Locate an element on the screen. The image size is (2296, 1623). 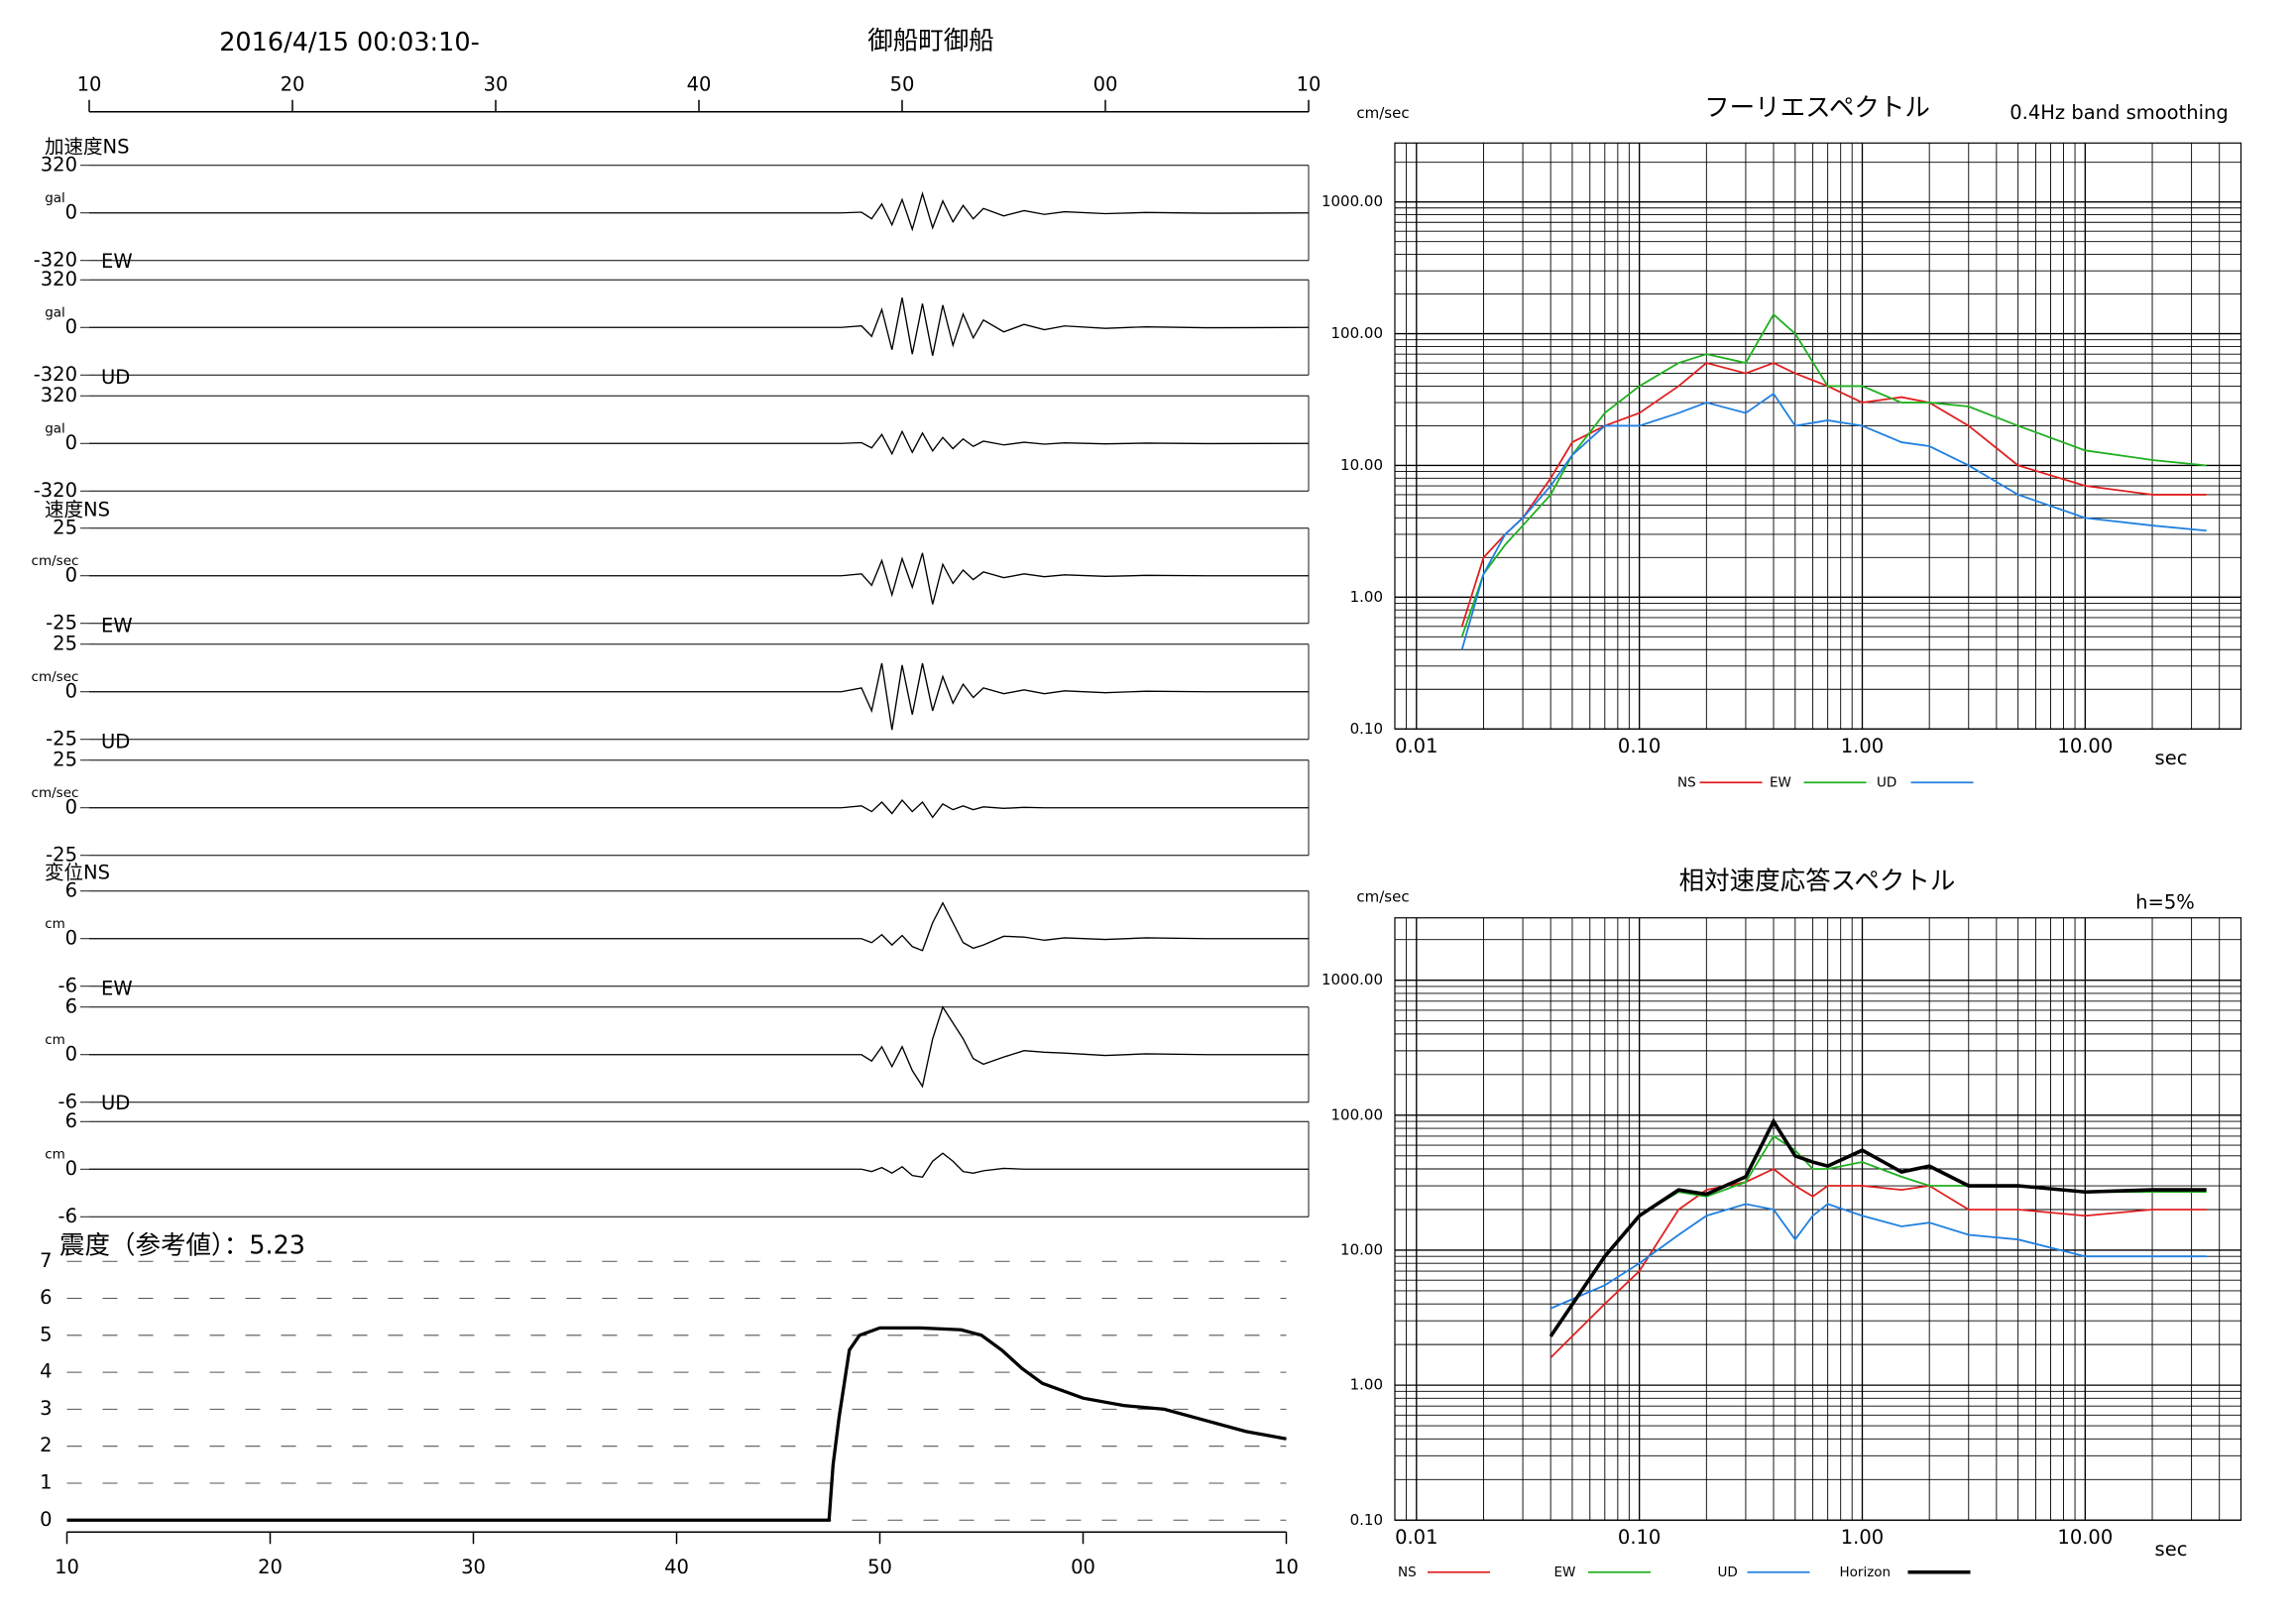
y-tick-label: 7 is located at coordinates (46, 1260).